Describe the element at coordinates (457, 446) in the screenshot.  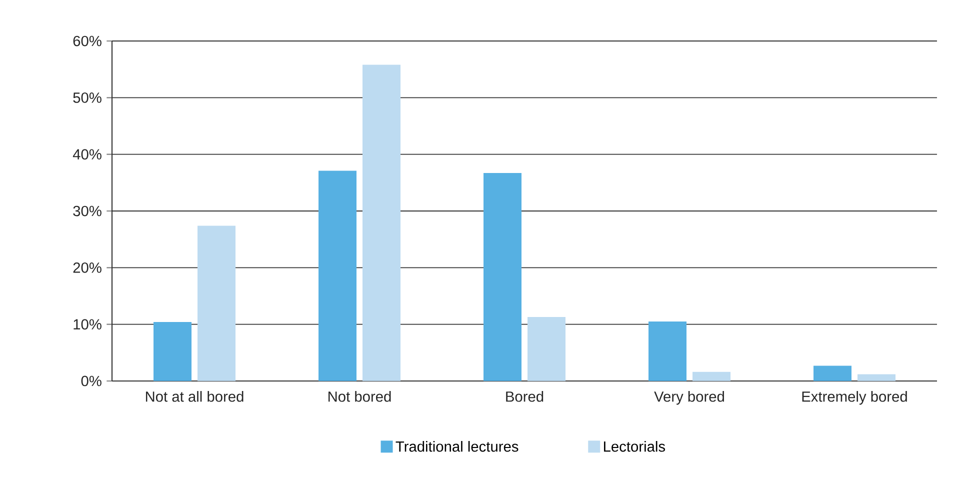
I see `legend-label: Traditional lectures` at that location.